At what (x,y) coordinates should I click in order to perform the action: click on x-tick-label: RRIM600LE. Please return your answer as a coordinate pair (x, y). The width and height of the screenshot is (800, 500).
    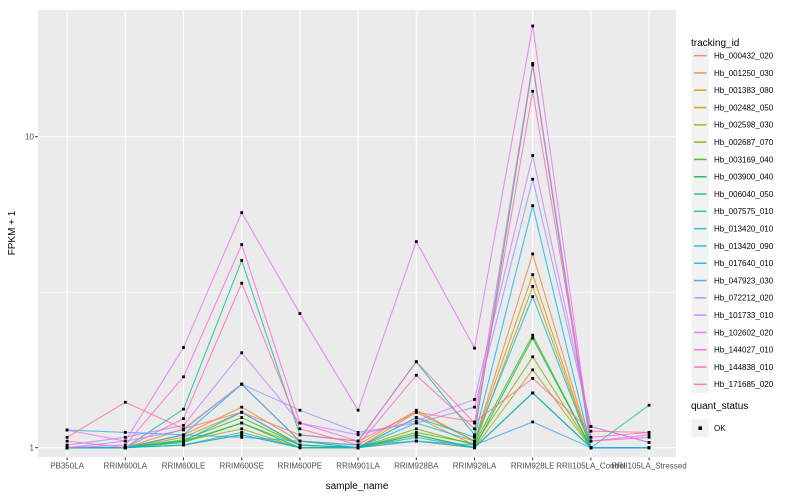
    Looking at the image, I should click on (184, 466).